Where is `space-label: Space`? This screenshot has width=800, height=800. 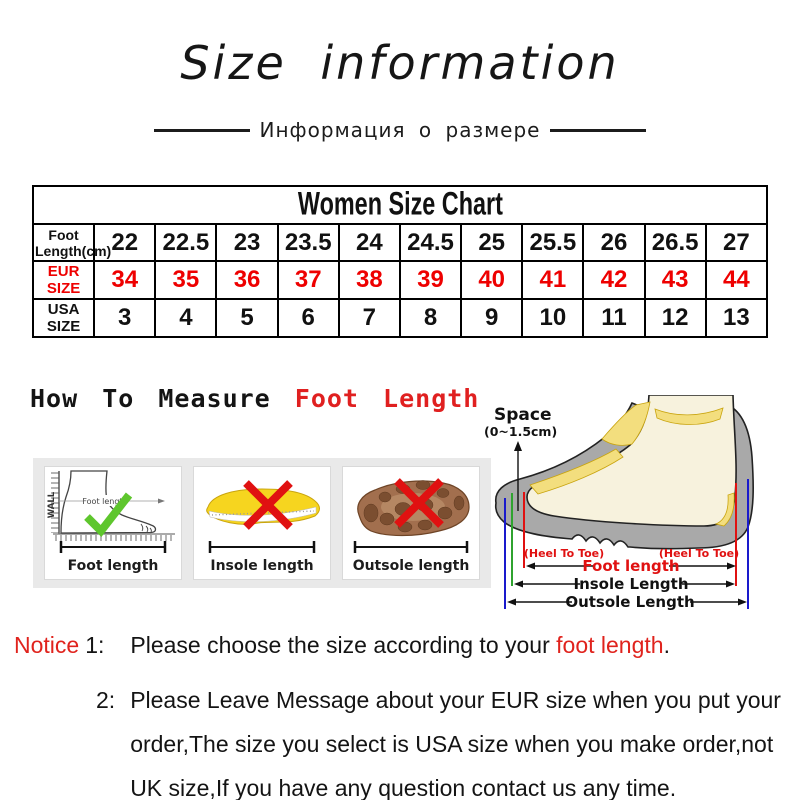
space-label: Space is located at coordinates (523, 415).